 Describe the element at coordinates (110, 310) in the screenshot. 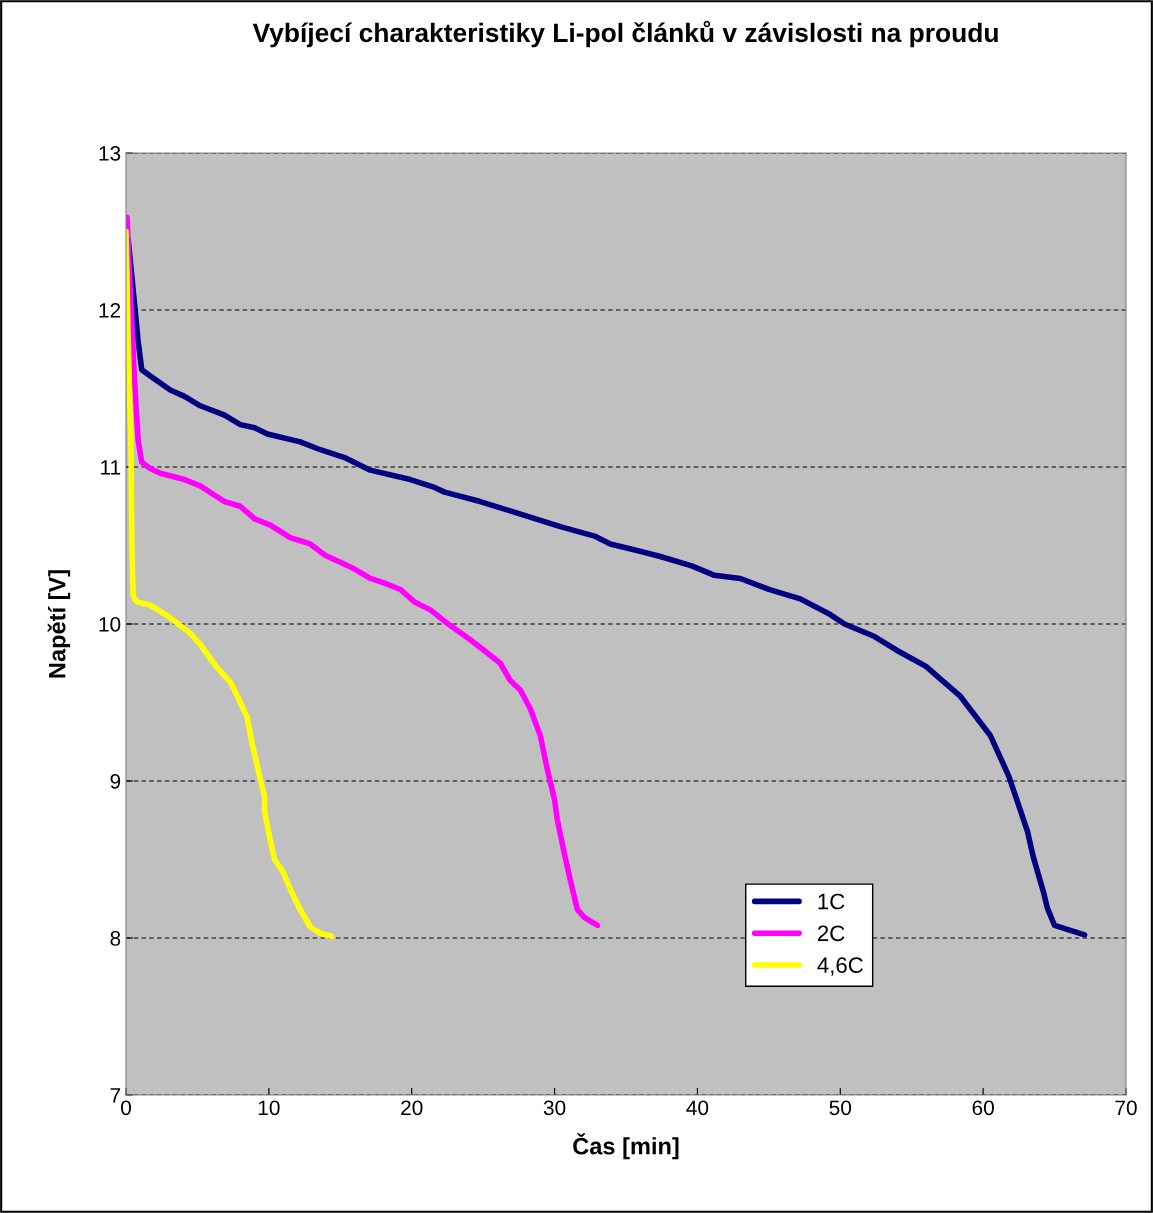

I see `y-tick-label: 12` at that location.